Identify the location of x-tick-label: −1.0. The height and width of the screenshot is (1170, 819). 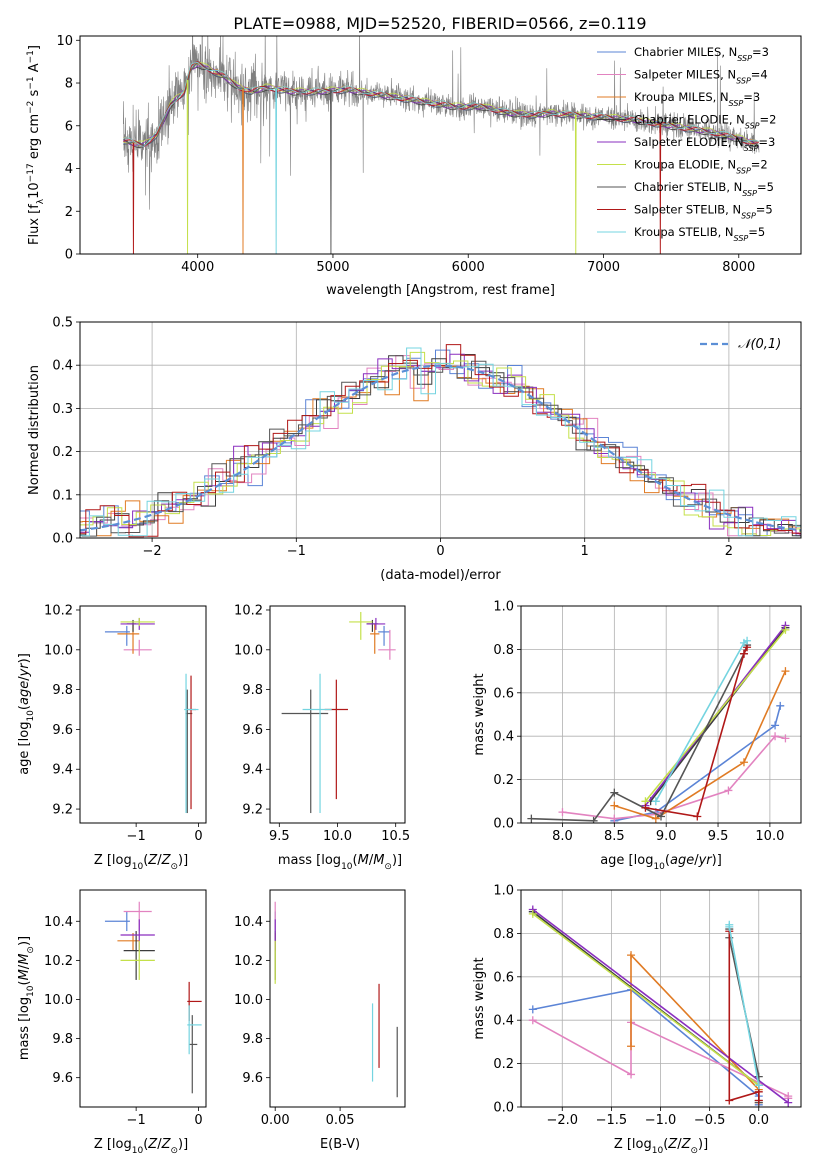
(661, 1120).